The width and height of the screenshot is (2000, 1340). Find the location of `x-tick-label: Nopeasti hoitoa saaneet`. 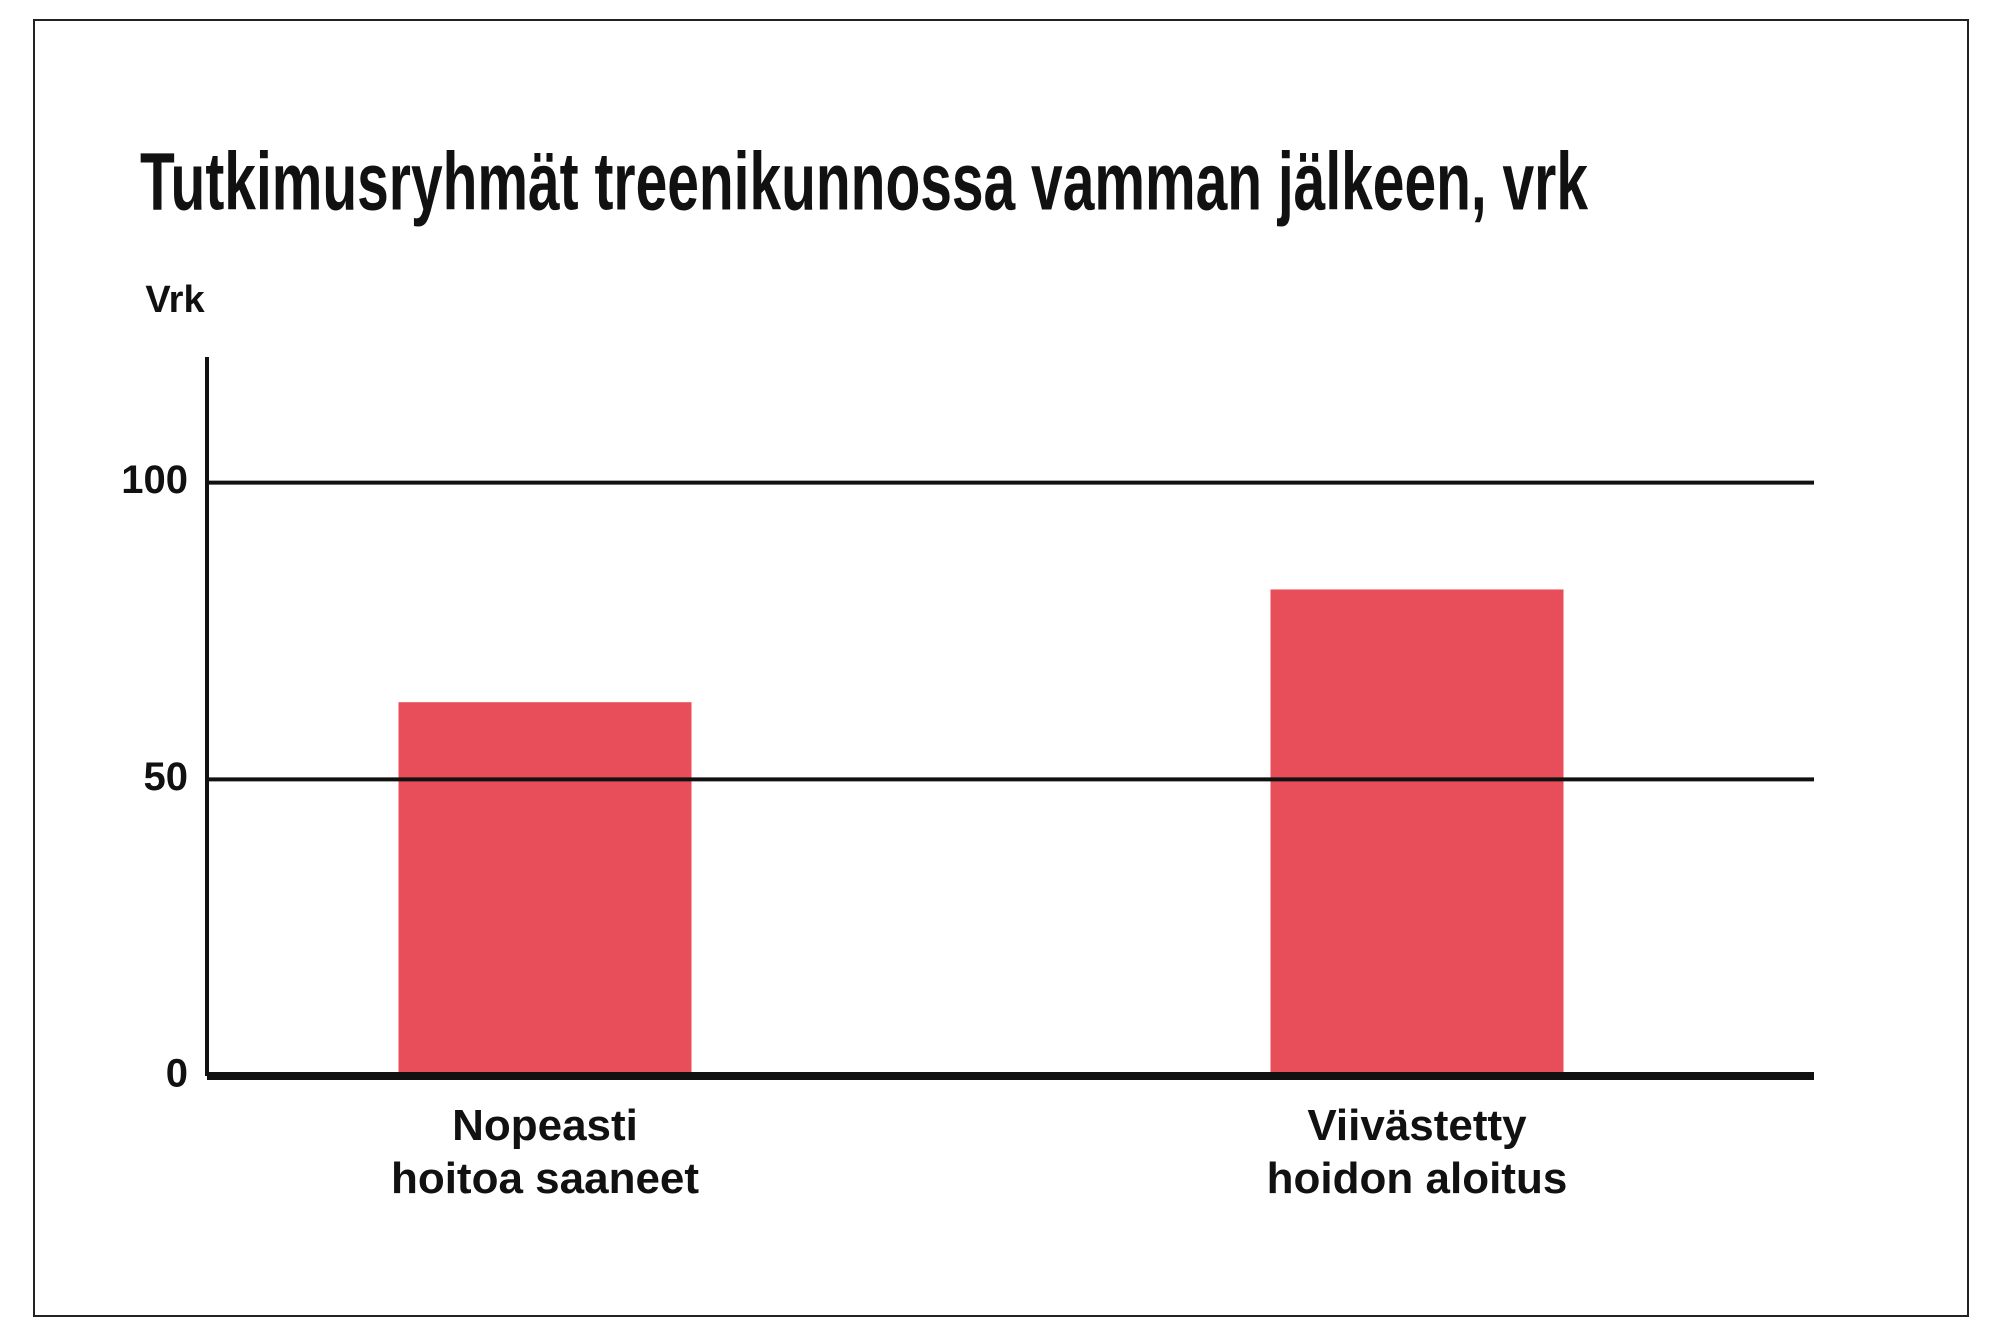

x-tick-label: Nopeasti hoitoa saaneet is located at coordinates (545, 1152).